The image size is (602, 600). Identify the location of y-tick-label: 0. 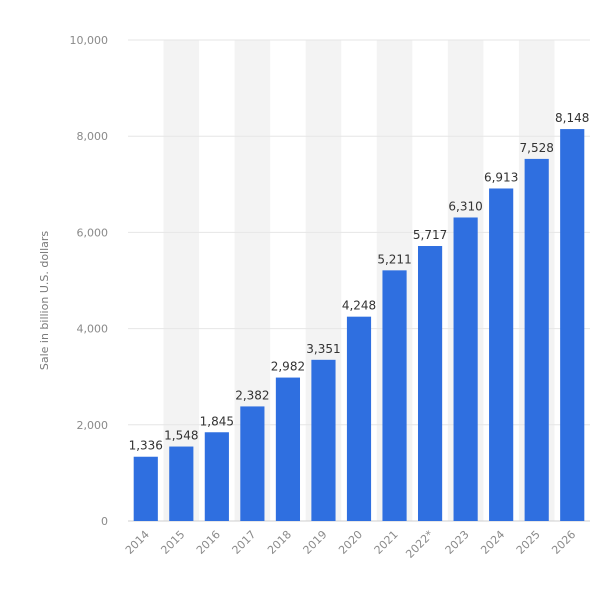
(104, 521).